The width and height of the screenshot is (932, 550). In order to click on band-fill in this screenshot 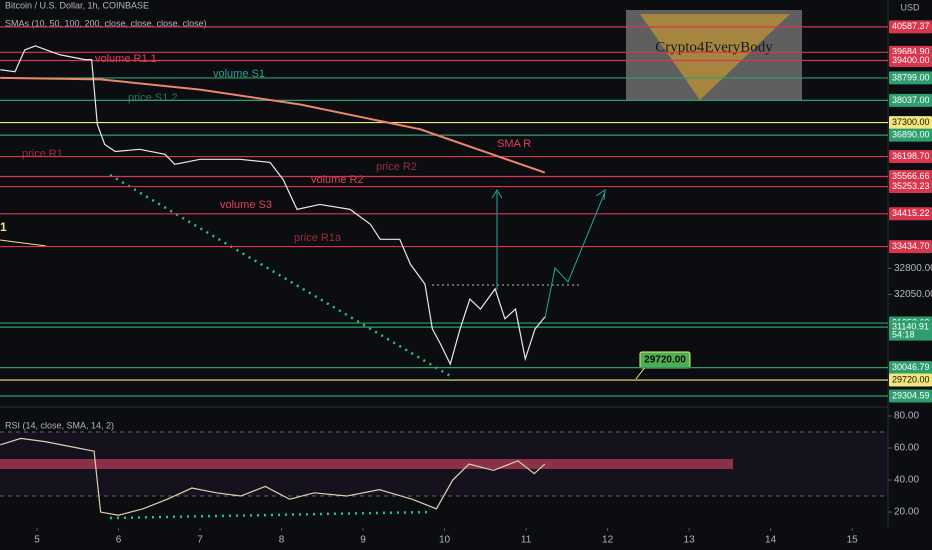, I will do `click(444, 464)`.